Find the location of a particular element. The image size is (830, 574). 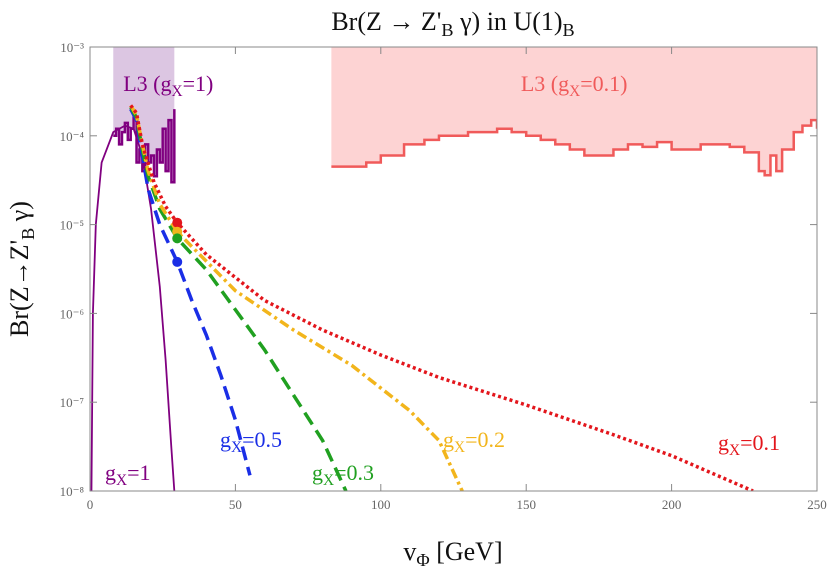

y-axis-title: Br(Z→Z'B γ) is located at coordinates (21, 269).